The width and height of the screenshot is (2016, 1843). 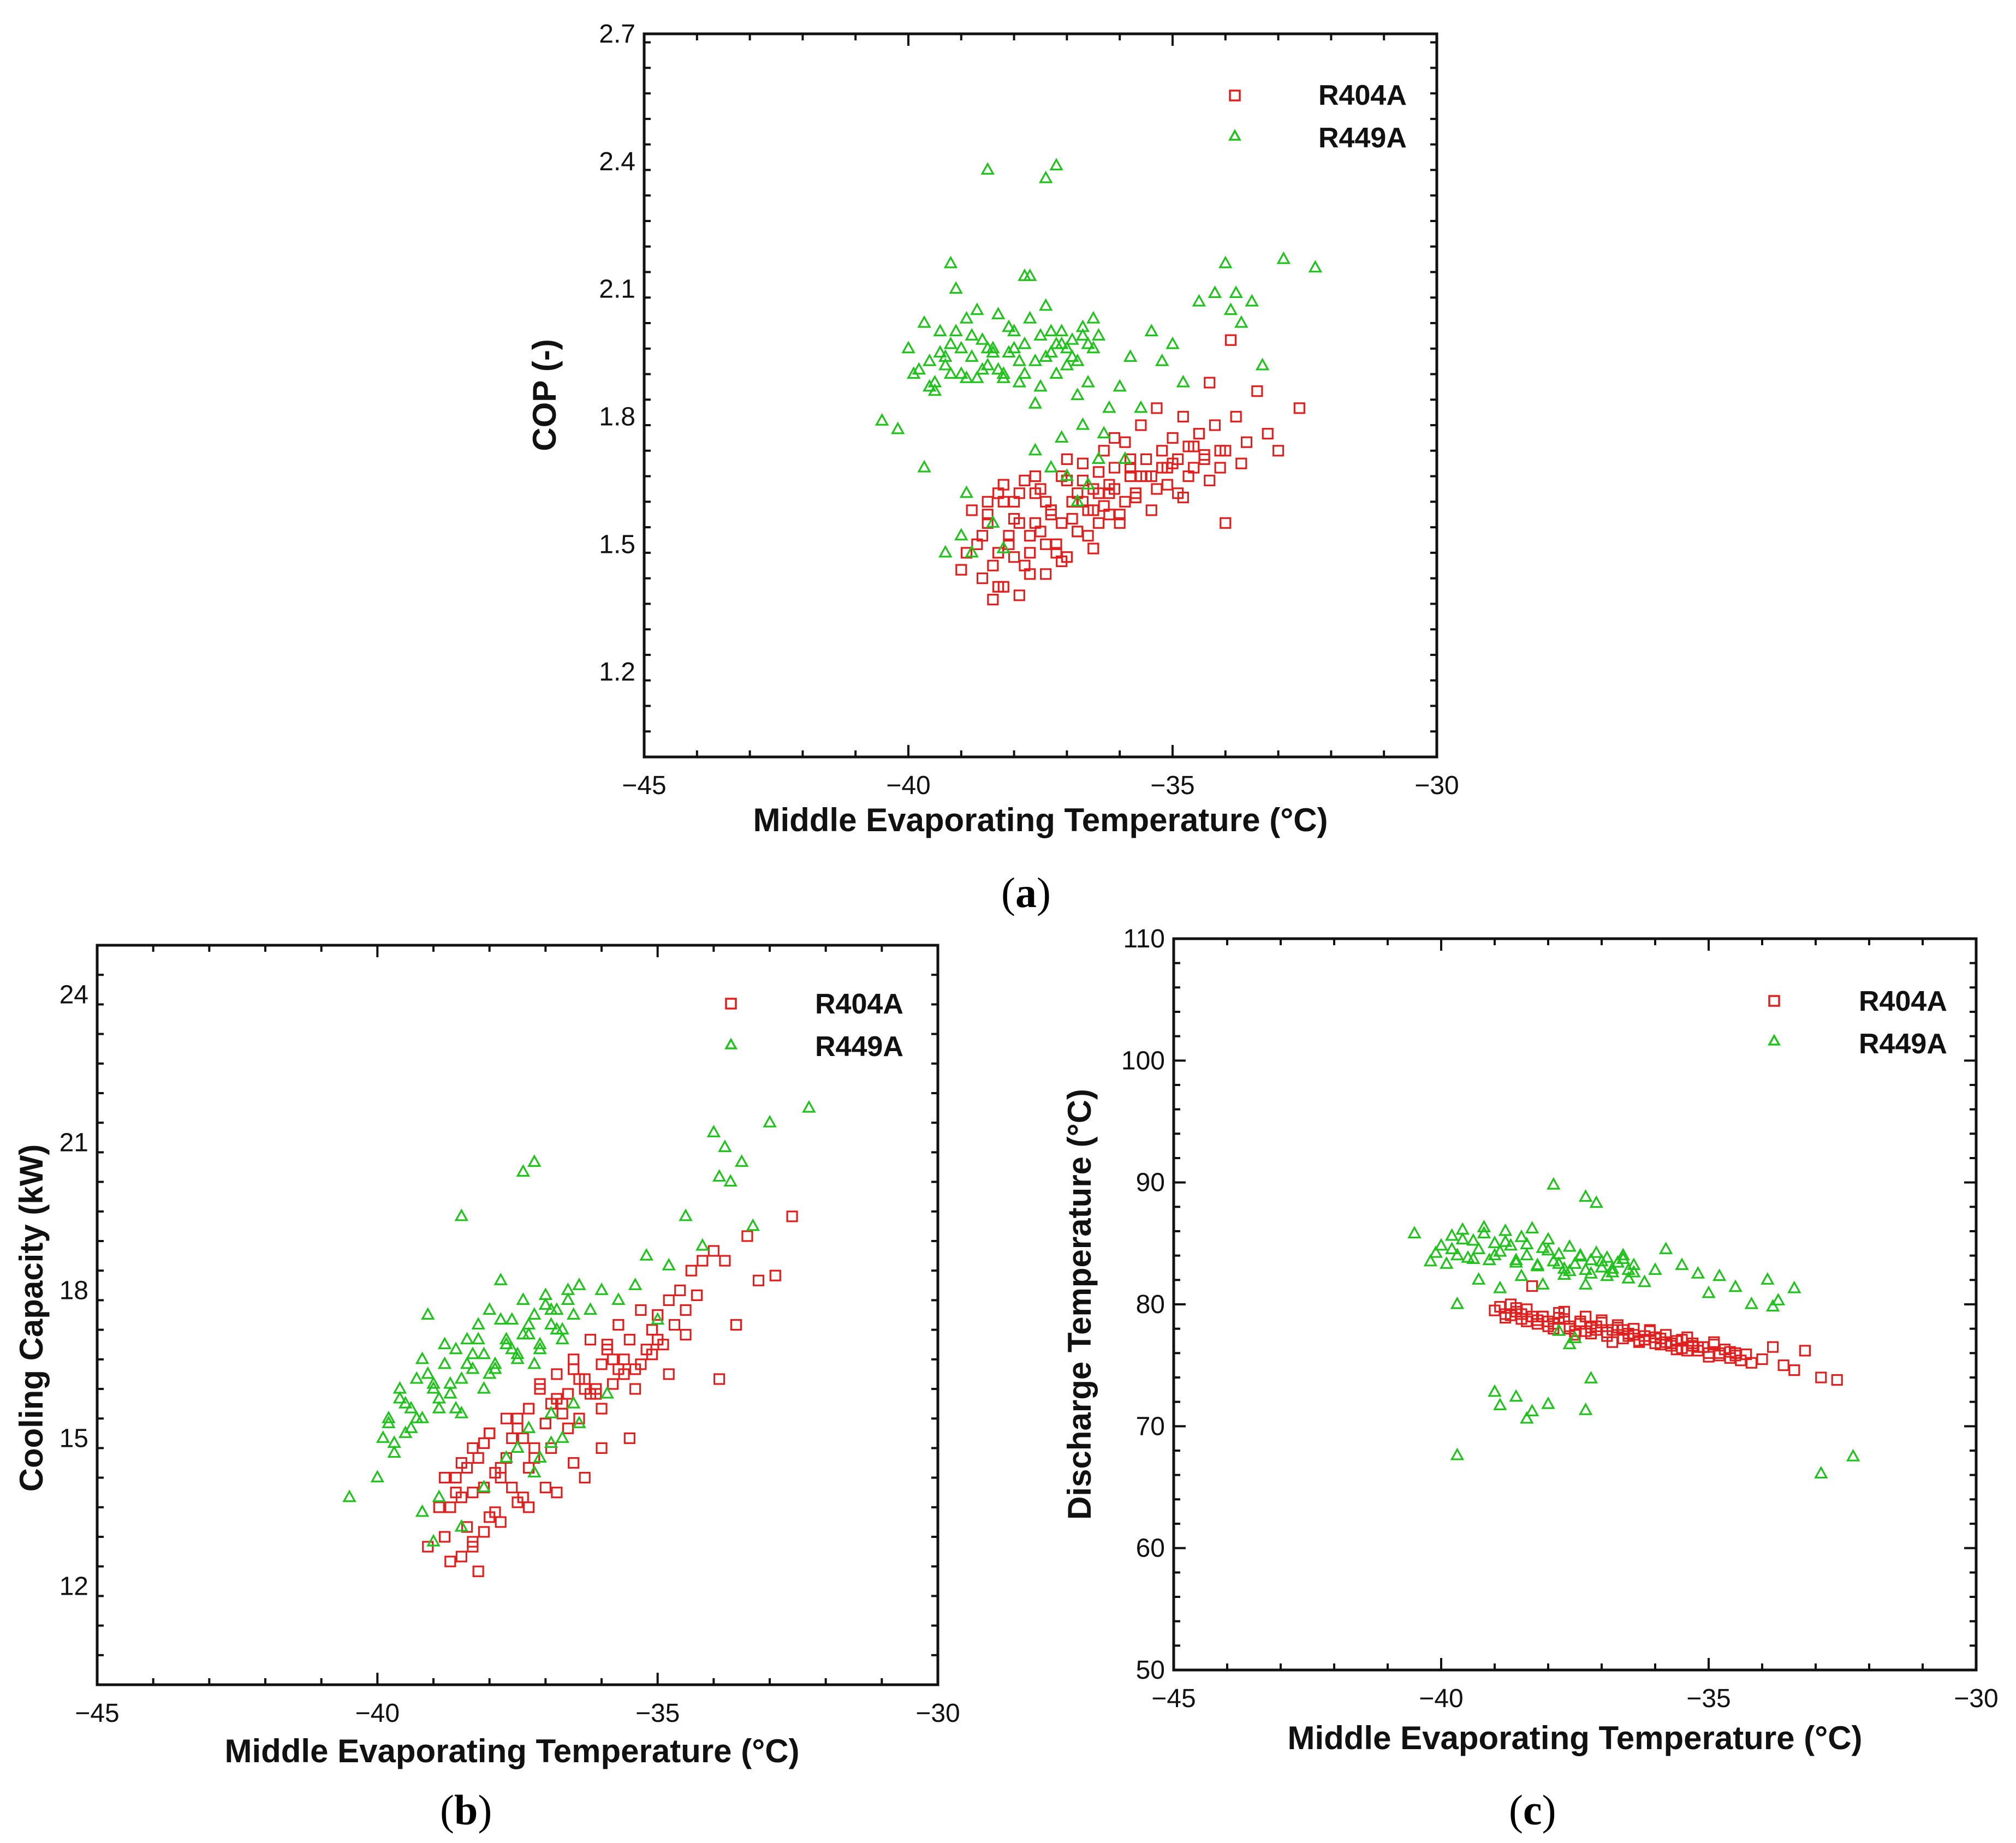 What do you see at coordinates (617, 161) in the screenshot?
I see `y-tick-label: 2.4` at bounding box center [617, 161].